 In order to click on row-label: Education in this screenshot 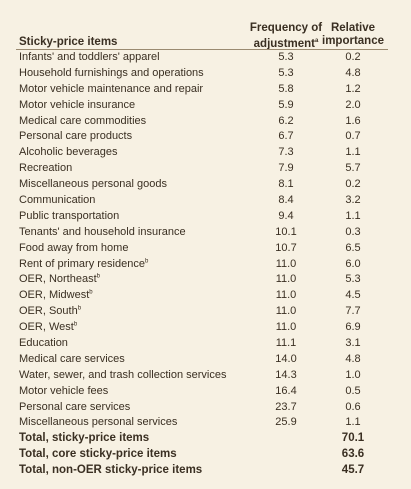, I will do `click(43, 343)`.